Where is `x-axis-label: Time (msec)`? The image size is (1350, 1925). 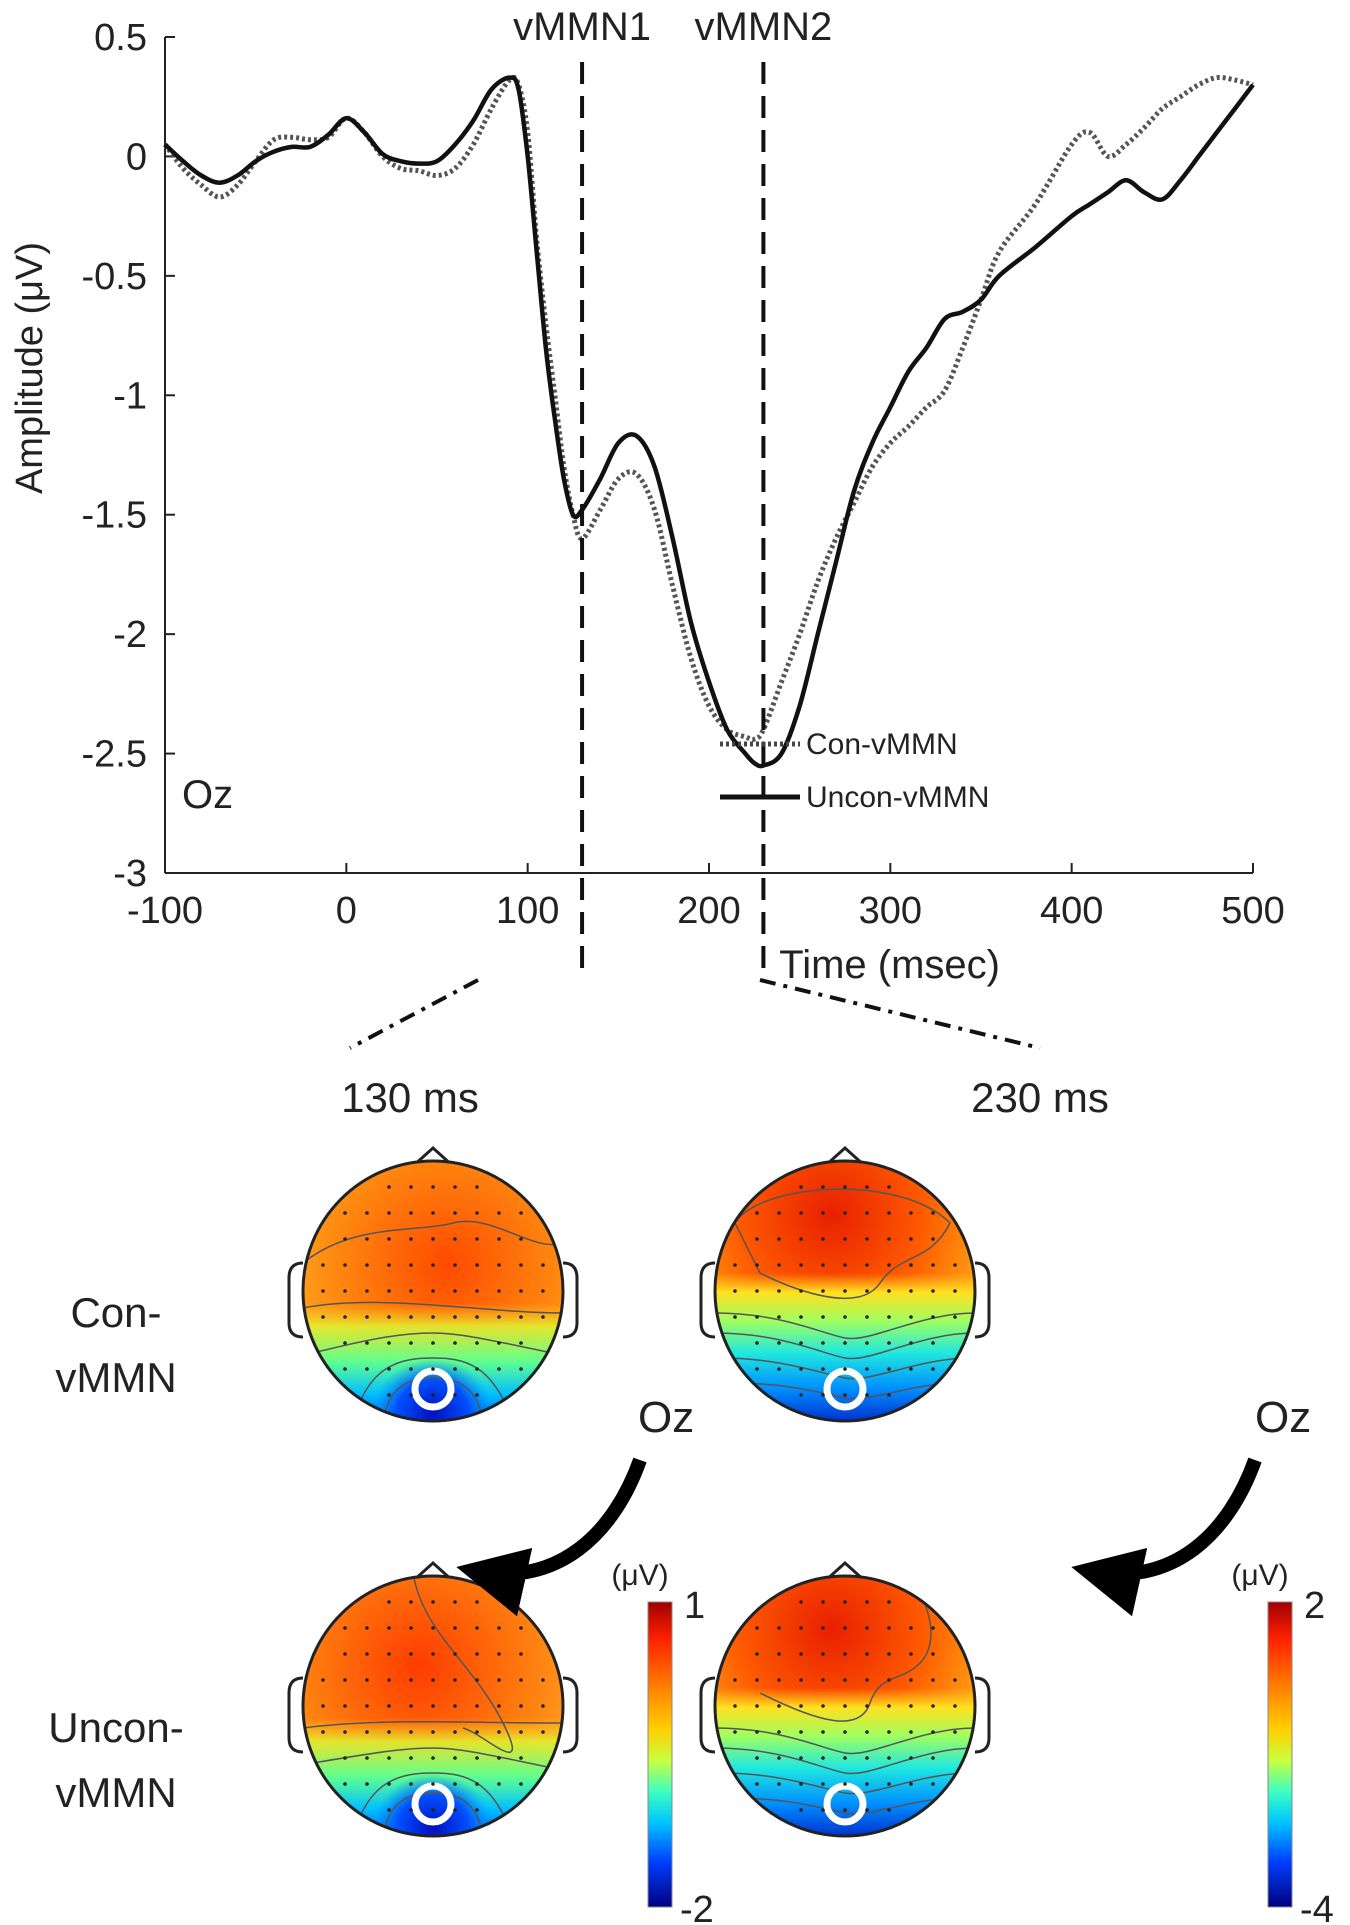
x-axis-label: Time (msec) is located at coordinates (889, 965).